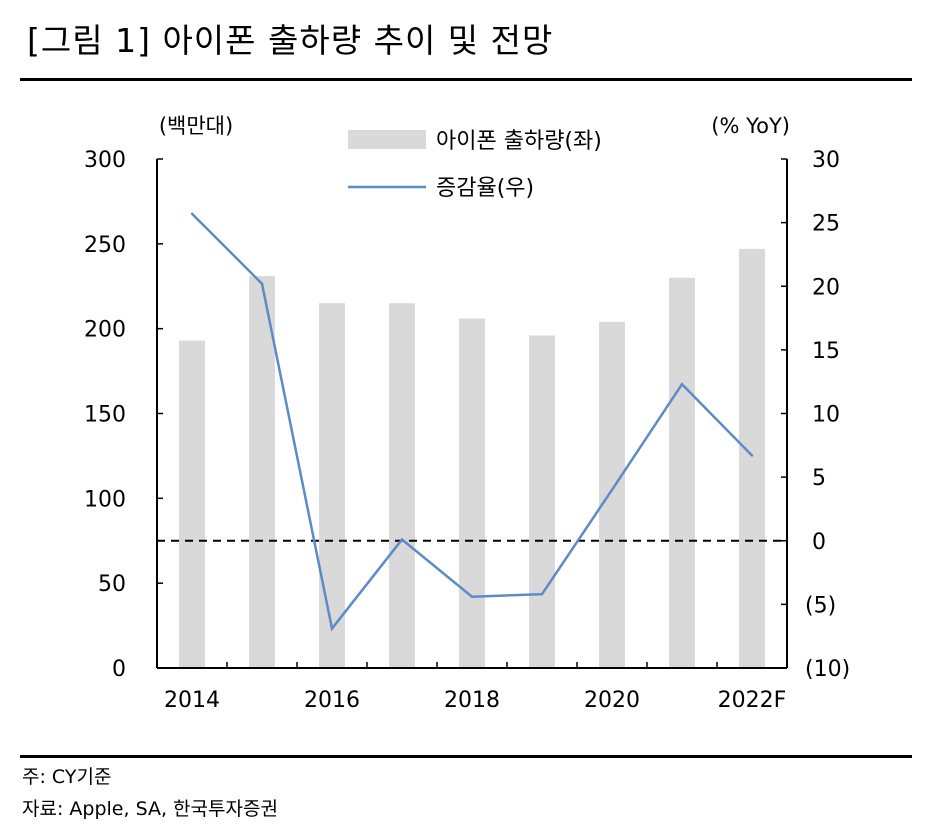 This screenshot has height=827, width=927. Describe the element at coordinates (819, 542) in the screenshot. I see `right-tick-label: 0` at that location.